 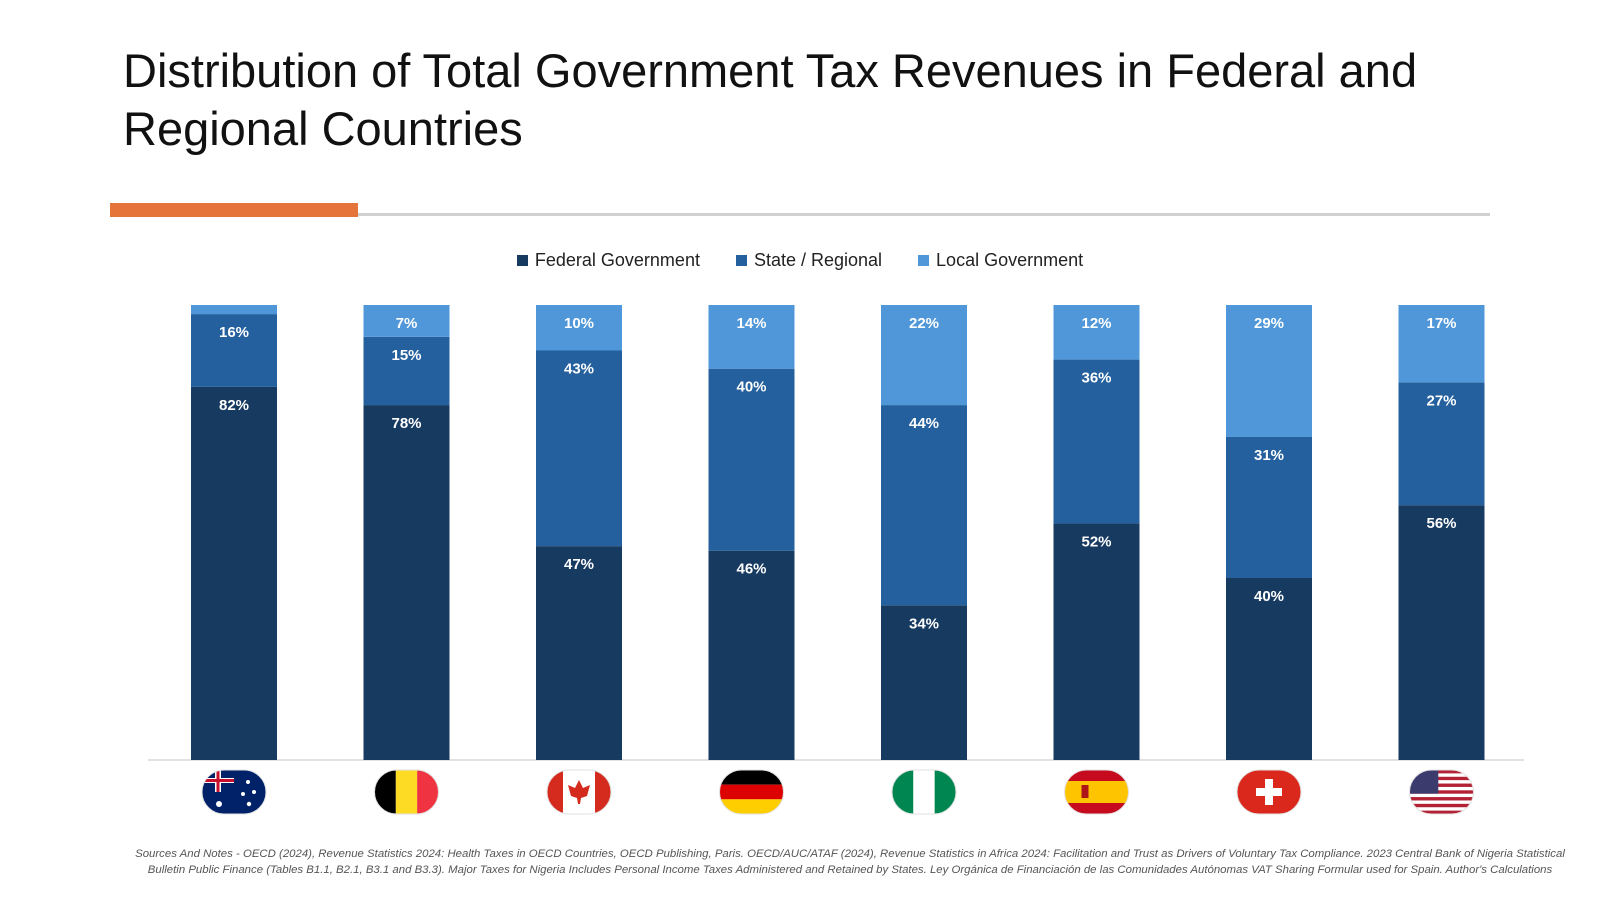 I want to click on data-label-state: 43%, so click(x=579, y=369).